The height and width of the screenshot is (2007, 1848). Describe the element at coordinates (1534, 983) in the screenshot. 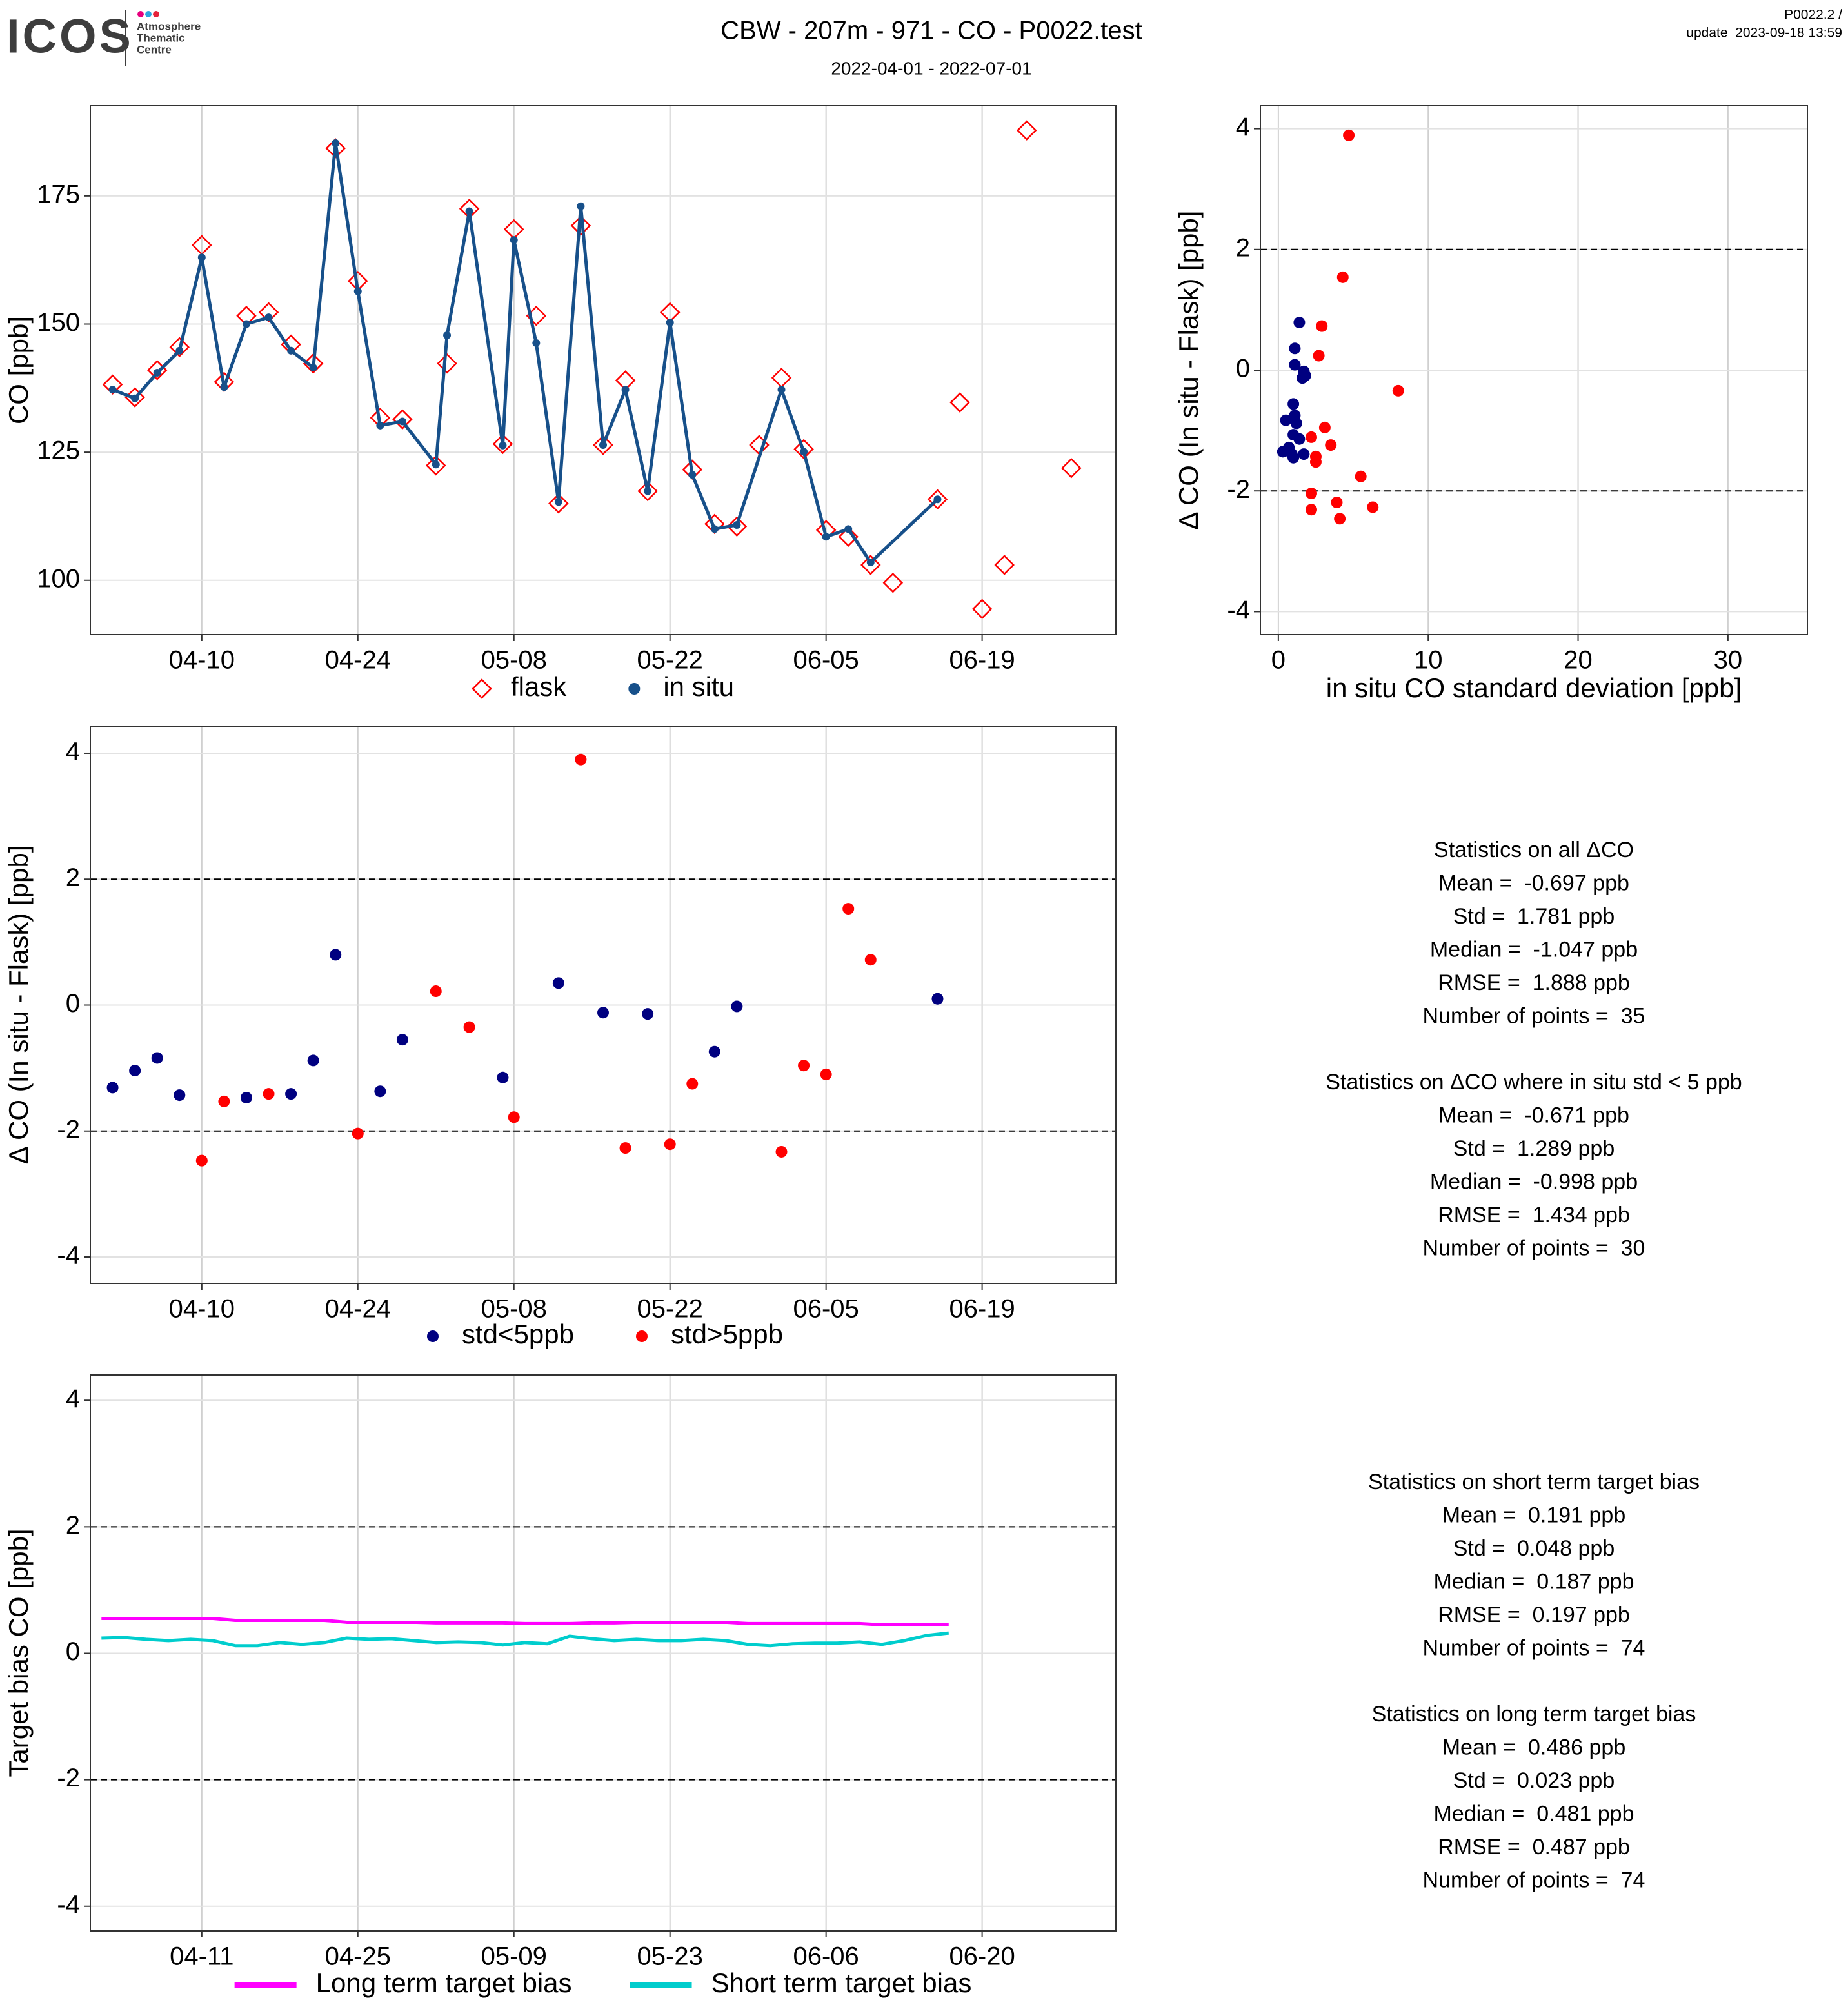

I see `statistics-line: RMSE = 1.888 ppb` at that location.